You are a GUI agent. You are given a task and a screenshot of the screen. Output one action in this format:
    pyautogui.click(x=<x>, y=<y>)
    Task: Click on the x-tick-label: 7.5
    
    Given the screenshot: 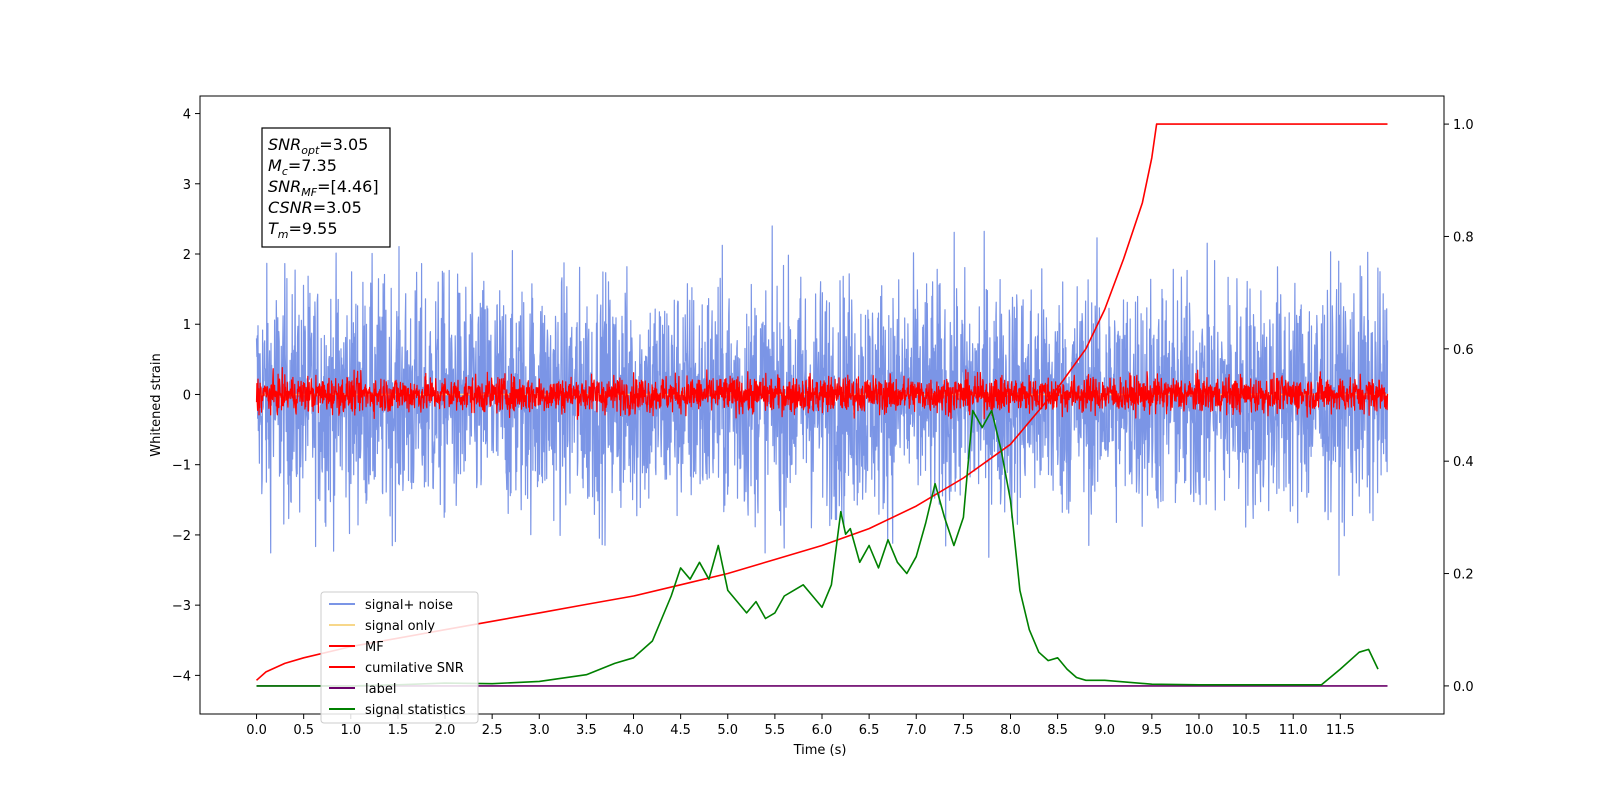 What is the action you would take?
    pyautogui.click(x=963, y=730)
    